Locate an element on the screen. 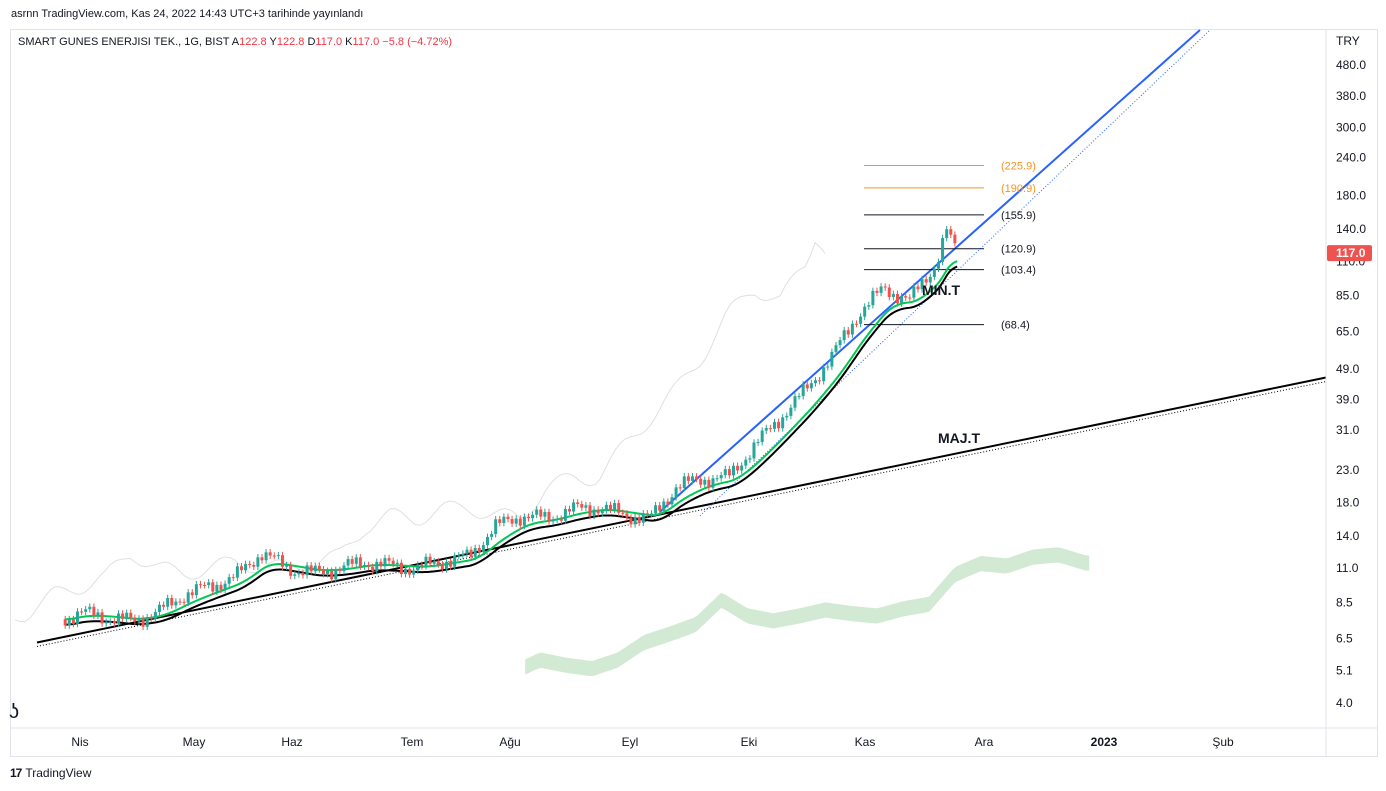  cloud-area is located at coordinates (807, 612).